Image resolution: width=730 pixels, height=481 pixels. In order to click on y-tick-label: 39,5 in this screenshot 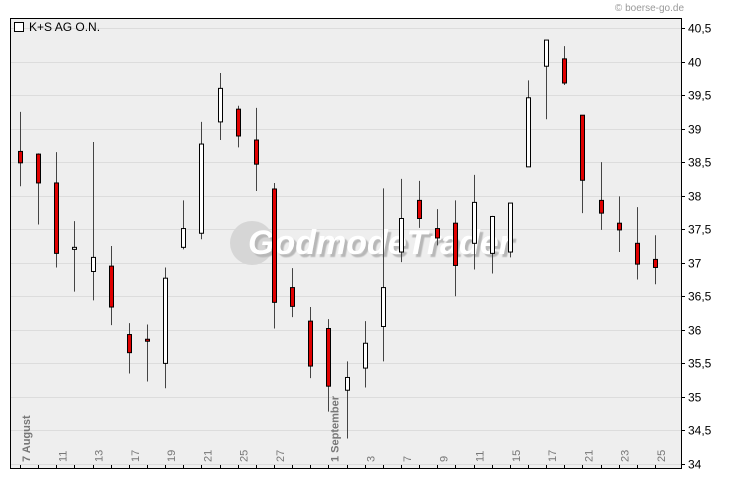, I will do `click(700, 96)`.